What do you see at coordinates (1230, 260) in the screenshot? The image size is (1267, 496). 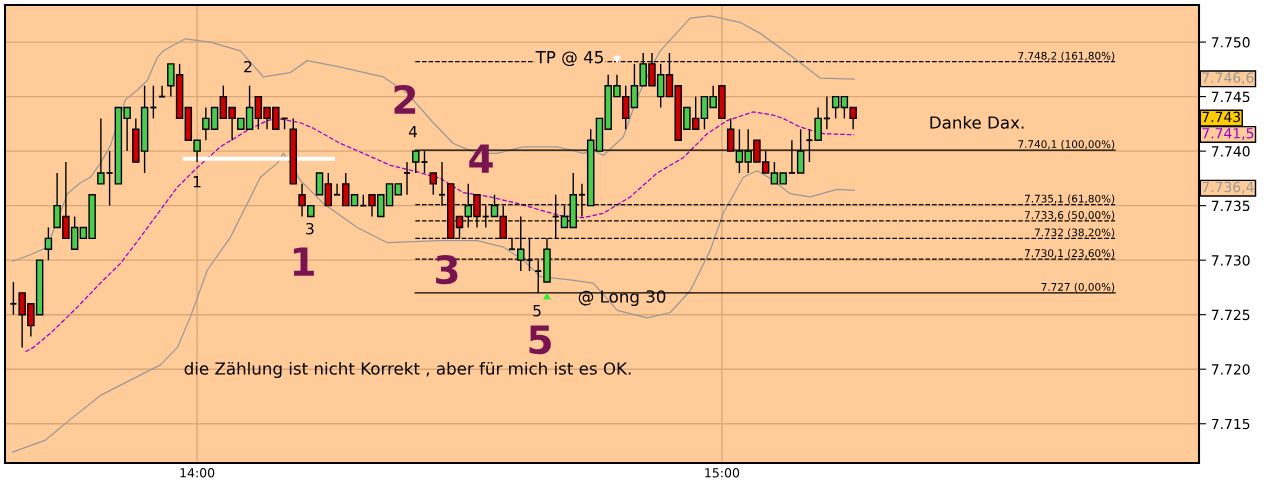 I see `y-tick-label: 7.730` at bounding box center [1230, 260].